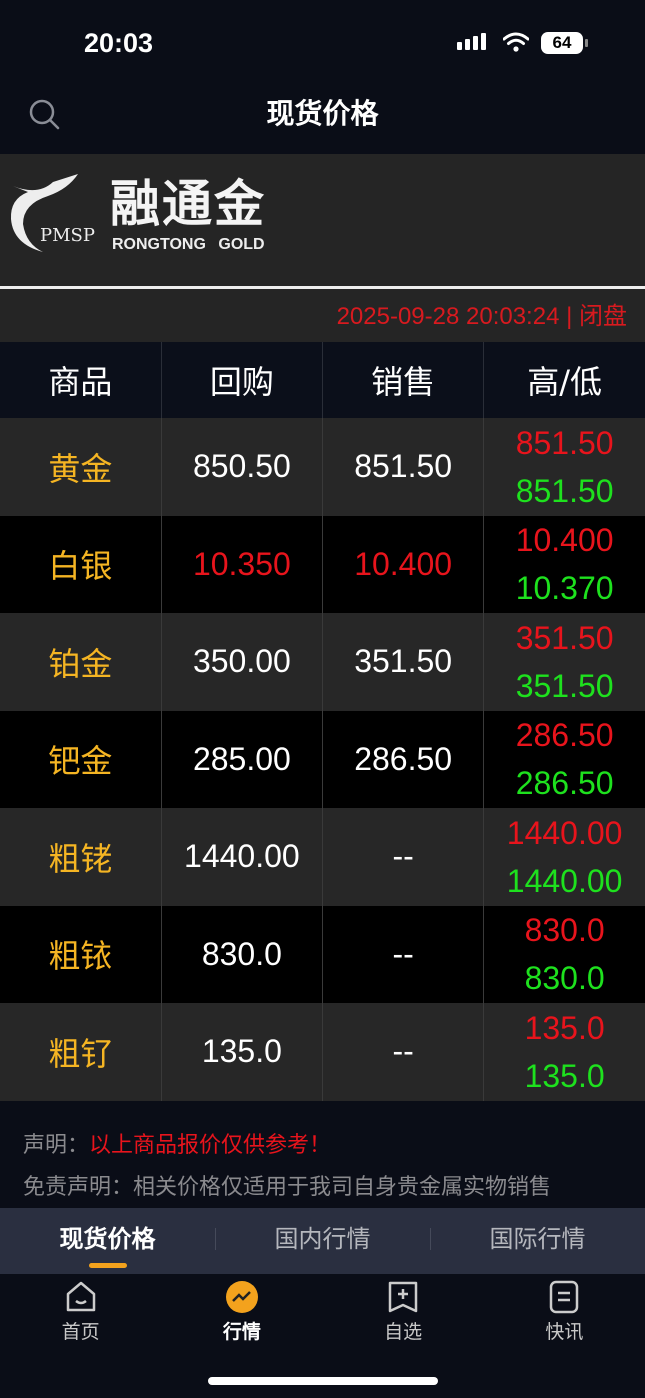 Image resolution: width=645 pixels, height=1398 pixels. I want to click on status-bar: 20:03 64, so click(322, 44).